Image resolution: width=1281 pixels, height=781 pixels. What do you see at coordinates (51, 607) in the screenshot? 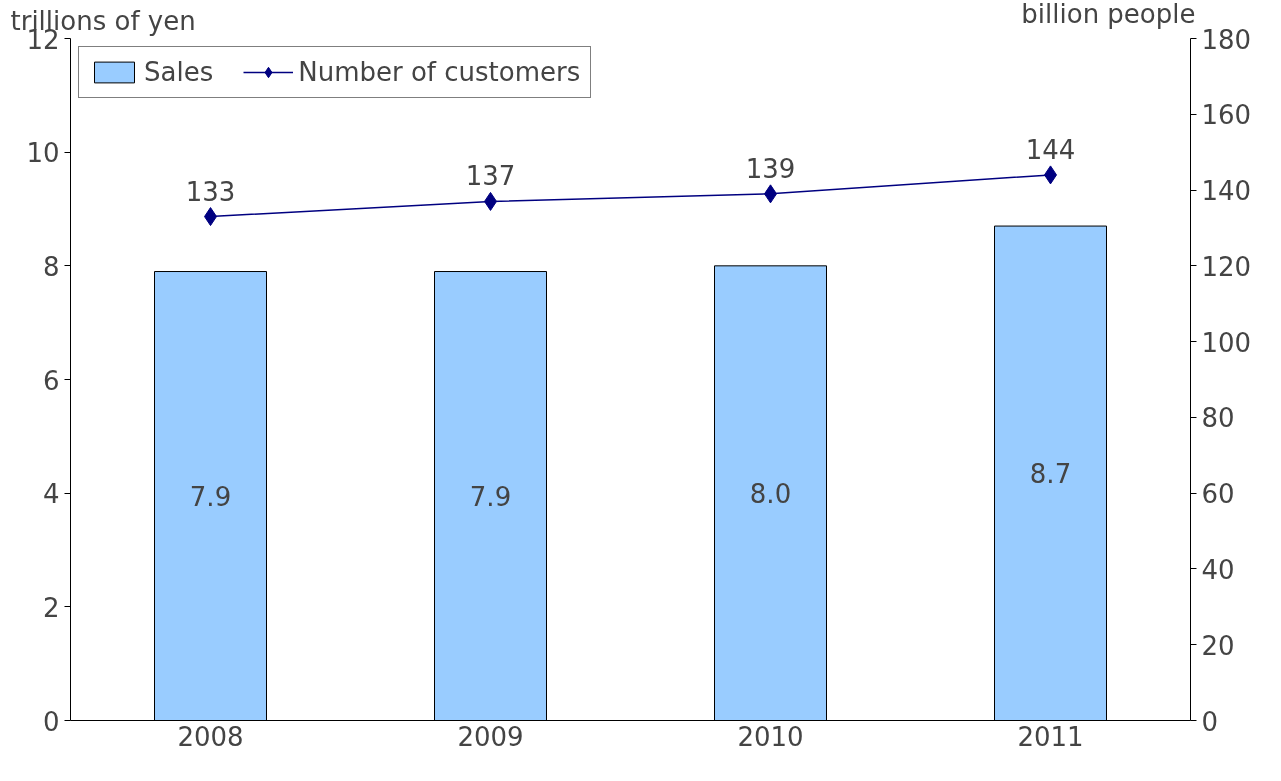
I see `y-tick-label: 2` at bounding box center [51, 607].